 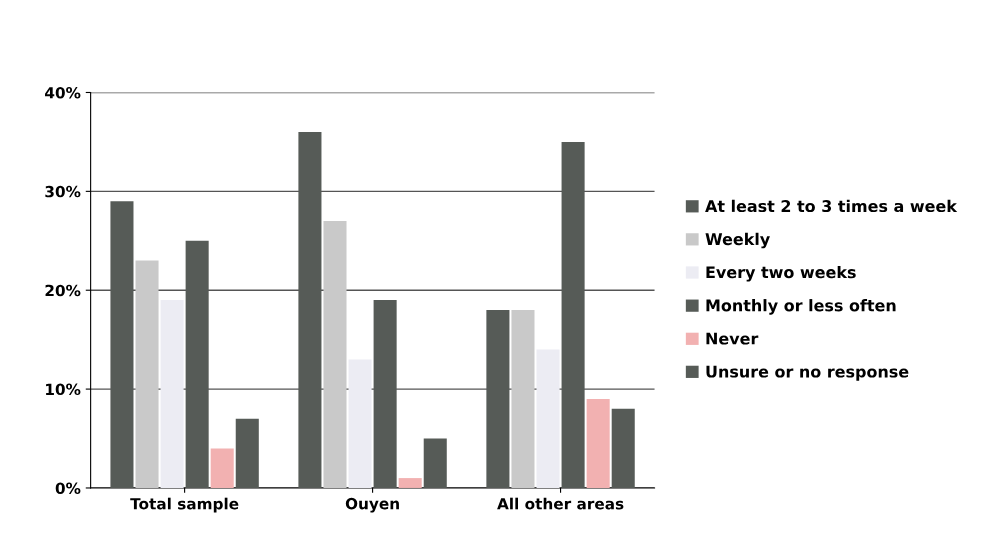 I want to click on y-tick-label: 40%, so click(x=63, y=92).